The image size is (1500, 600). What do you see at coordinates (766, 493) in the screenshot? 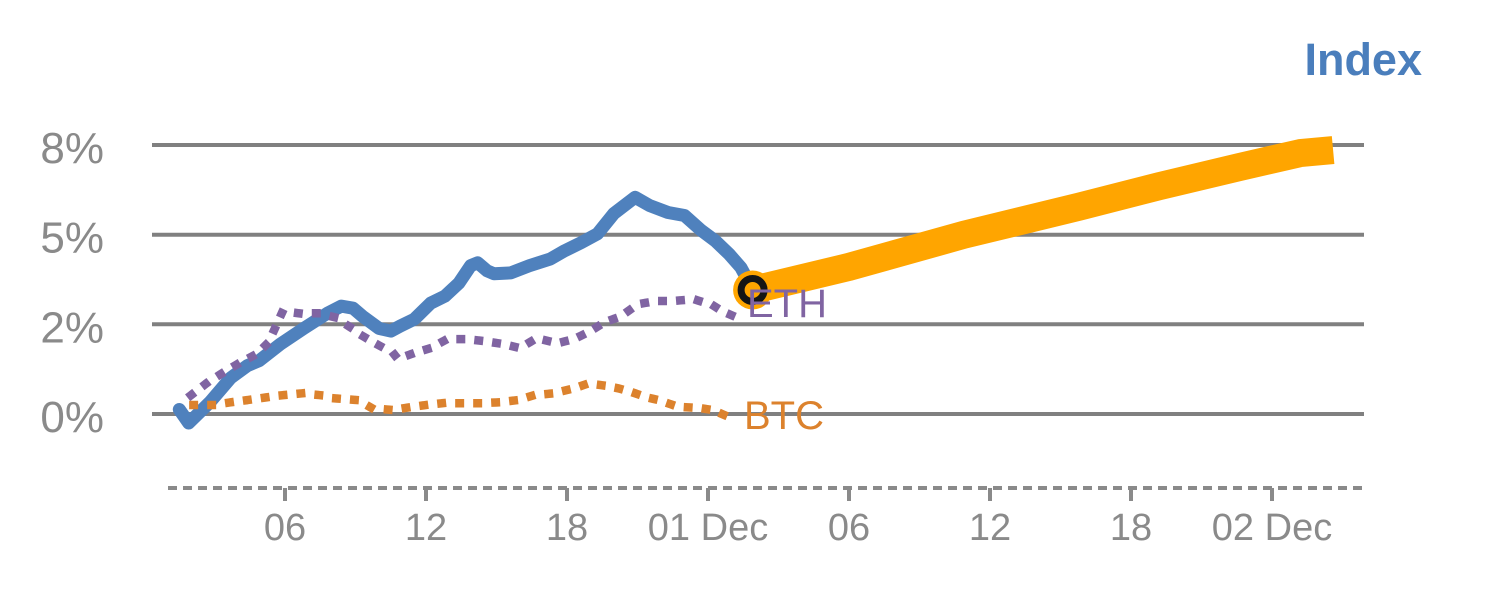
I see `x-axis` at bounding box center [766, 493].